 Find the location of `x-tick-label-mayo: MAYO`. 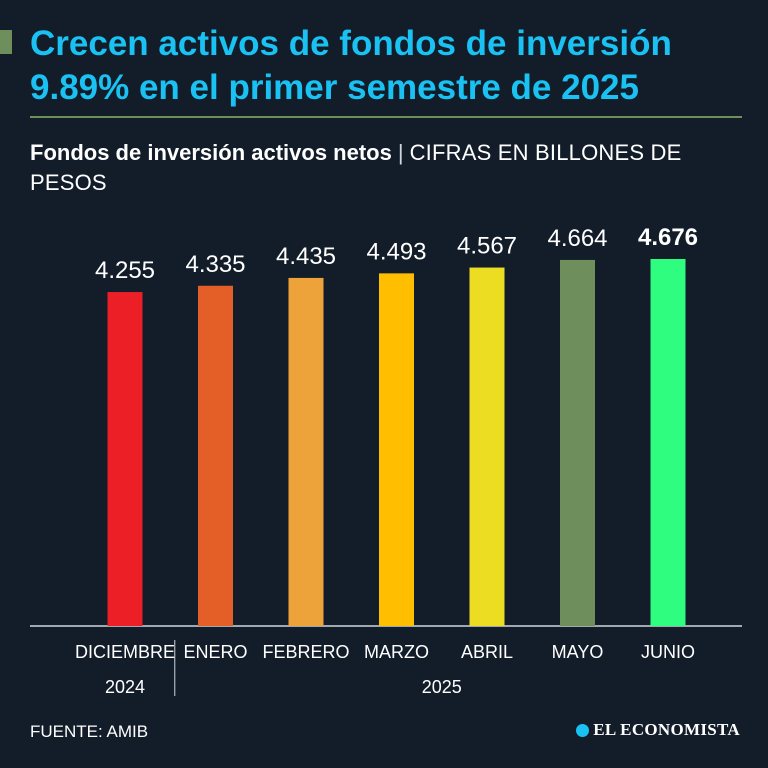

x-tick-label-mayo: MAYO is located at coordinates (578, 652).